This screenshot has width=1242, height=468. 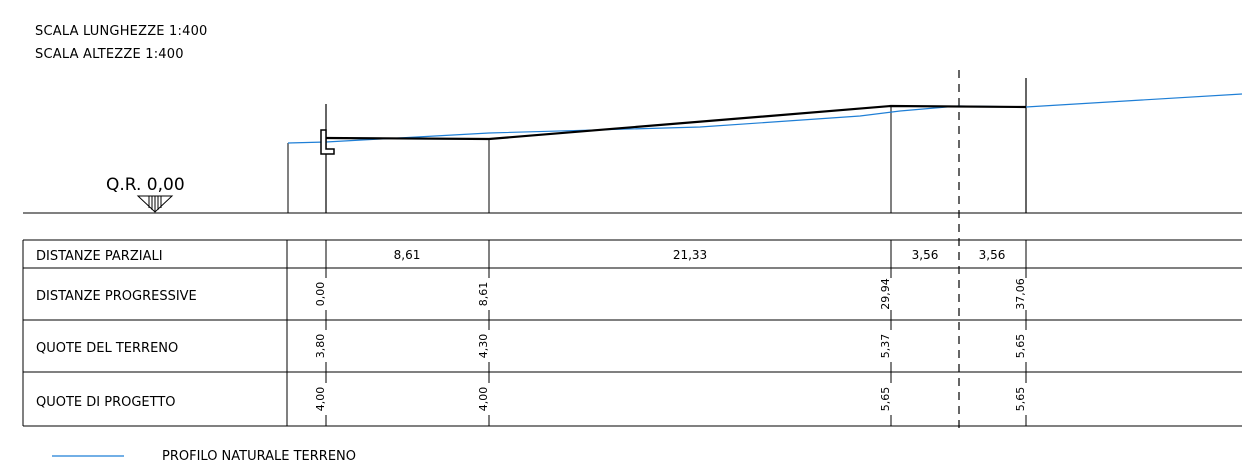 What do you see at coordinates (1020, 294) in the screenshot?
I see `station-progressive-value: 37,06` at bounding box center [1020, 294].